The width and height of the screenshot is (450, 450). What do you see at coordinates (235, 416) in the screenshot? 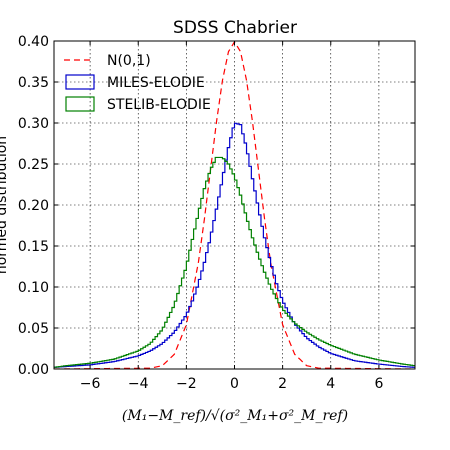
I see `x-axis-label: (M₁−M_ref)/√(σ²_M₁+σ²_M_ref)` at bounding box center [235, 416].